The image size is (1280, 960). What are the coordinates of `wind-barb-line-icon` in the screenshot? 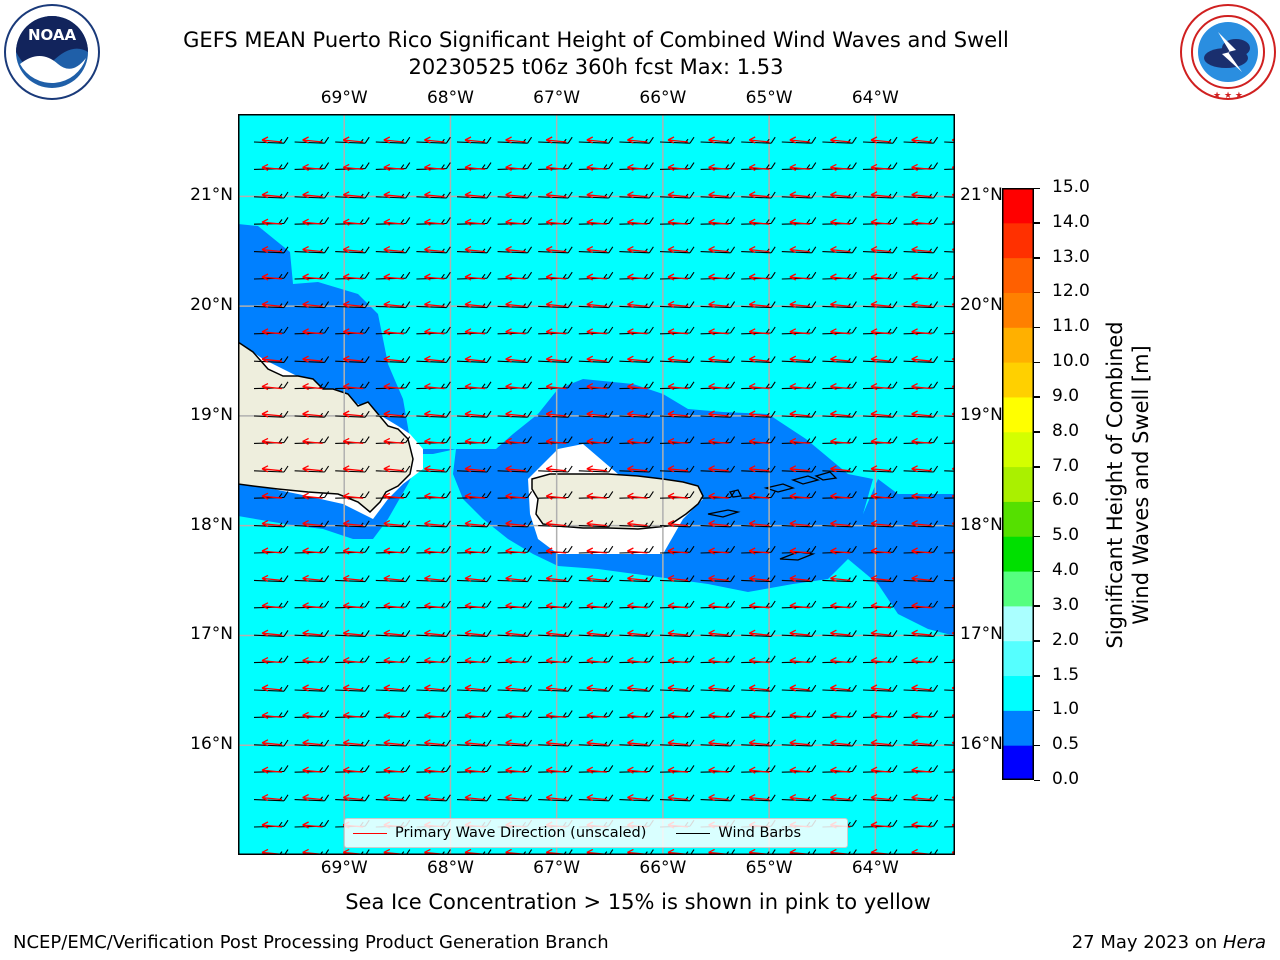 It's located at (693, 833).